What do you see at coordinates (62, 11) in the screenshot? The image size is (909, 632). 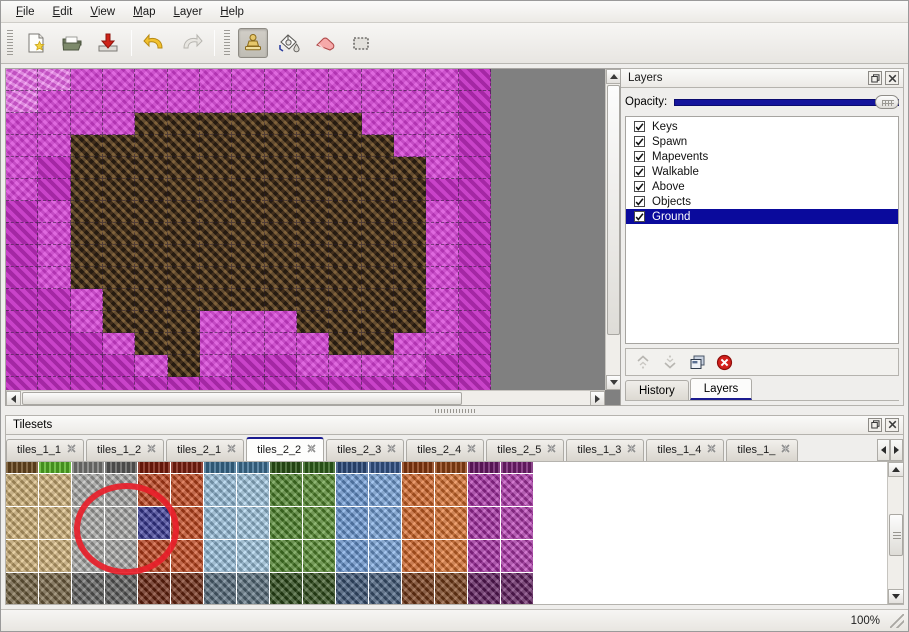 I see `menu-edit: Edit` at bounding box center [62, 11].